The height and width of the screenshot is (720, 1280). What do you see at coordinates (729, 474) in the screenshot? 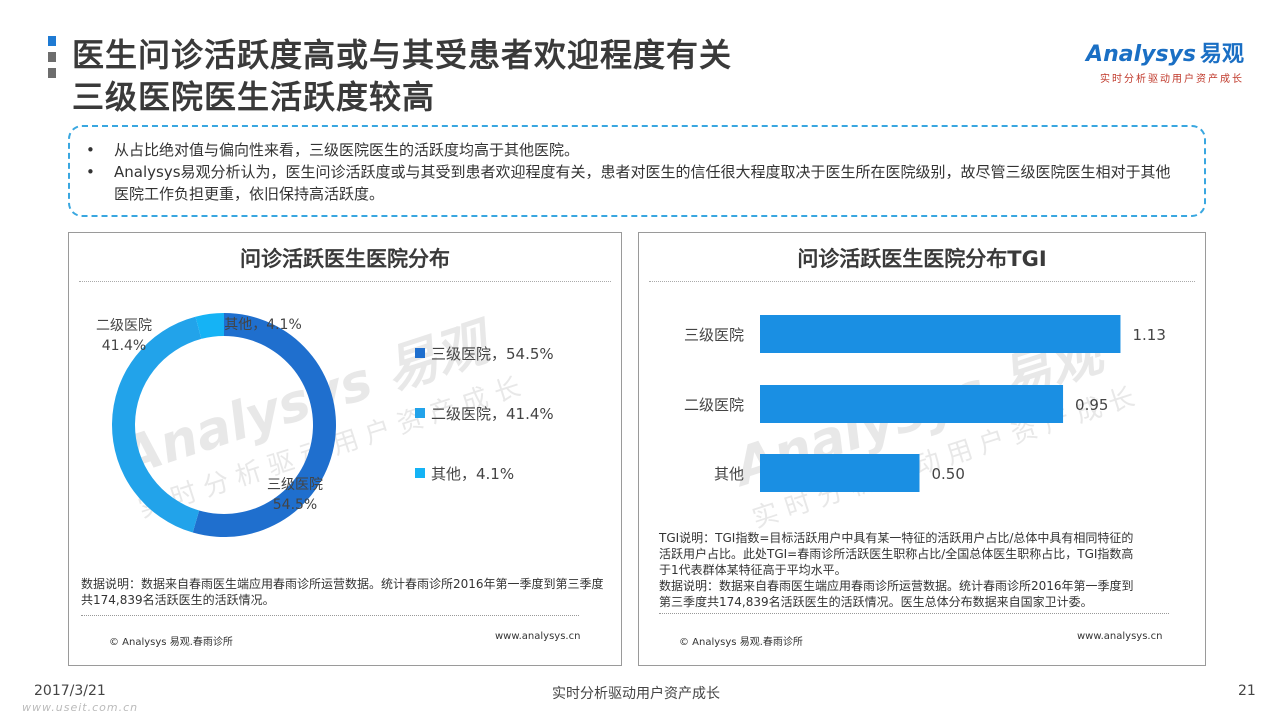
I see `tgi-category-label-other: 其他` at bounding box center [729, 474].